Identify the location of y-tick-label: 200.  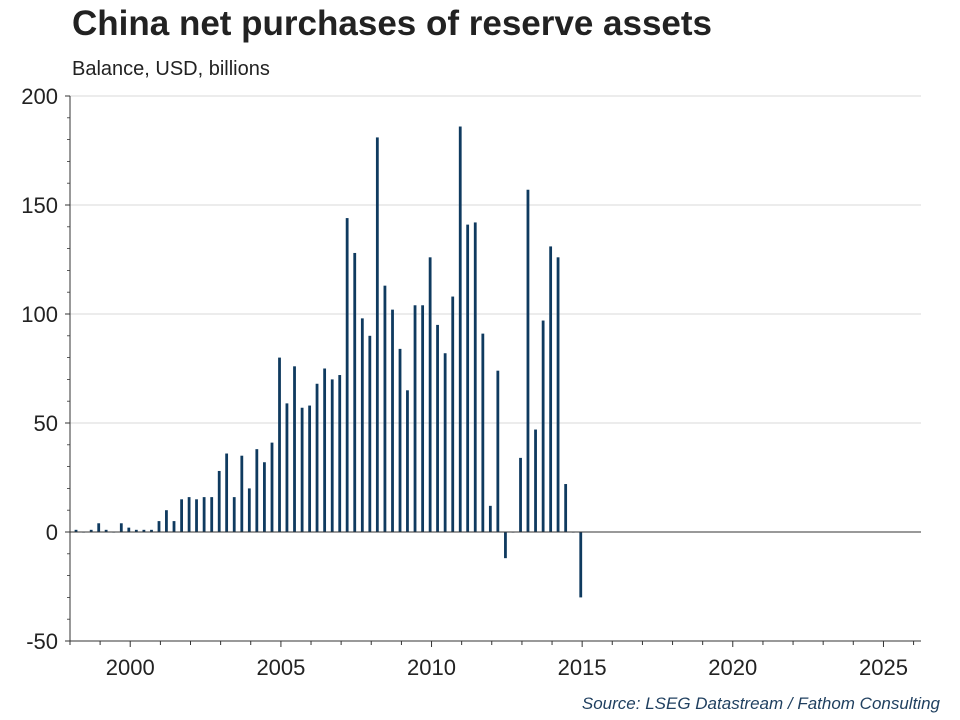
(39, 96).